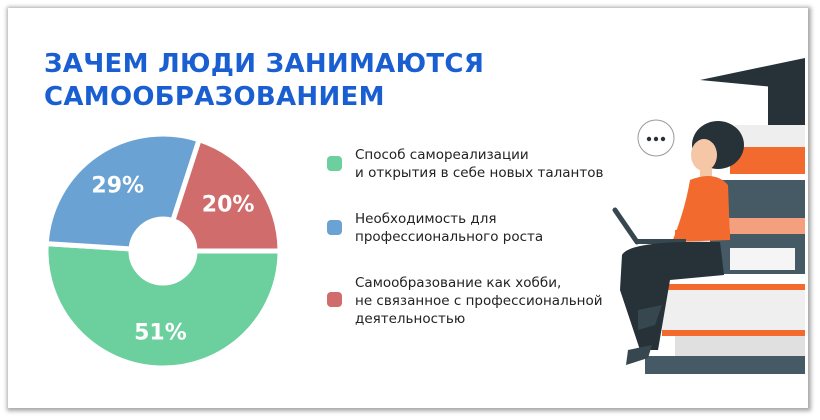 The image size is (820, 420). What do you see at coordinates (264, 64) in the screenshot?
I see `title-line-1: ЗАЧЕМ ЛЮДИ ЗАНИМАЮТСЯ` at bounding box center [264, 64].